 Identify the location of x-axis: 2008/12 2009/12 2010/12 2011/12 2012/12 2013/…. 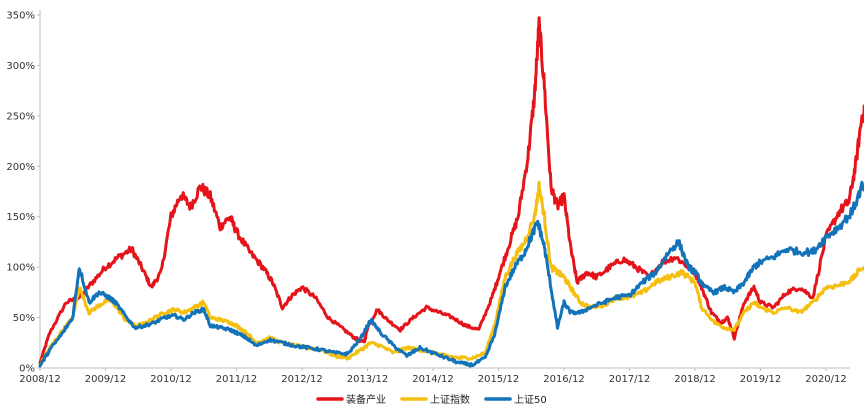
(434, 376).